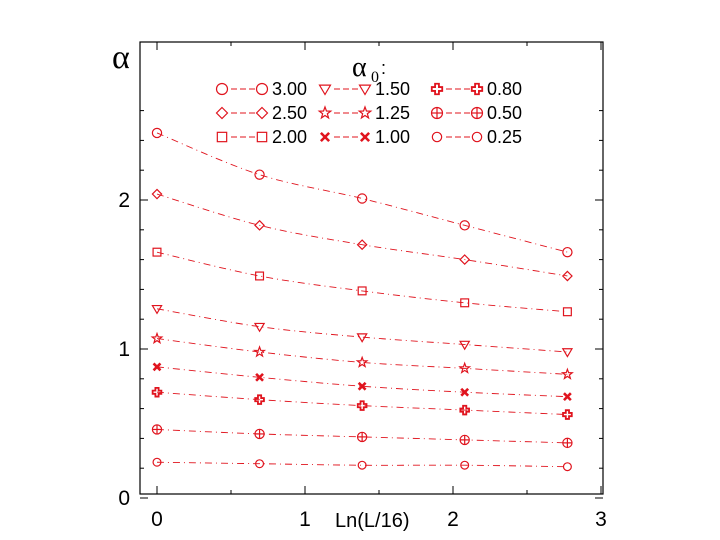 The height and width of the screenshot is (540, 720). Describe the element at coordinates (392, 89) in the screenshot. I see `legend-label: 1.50` at that location.